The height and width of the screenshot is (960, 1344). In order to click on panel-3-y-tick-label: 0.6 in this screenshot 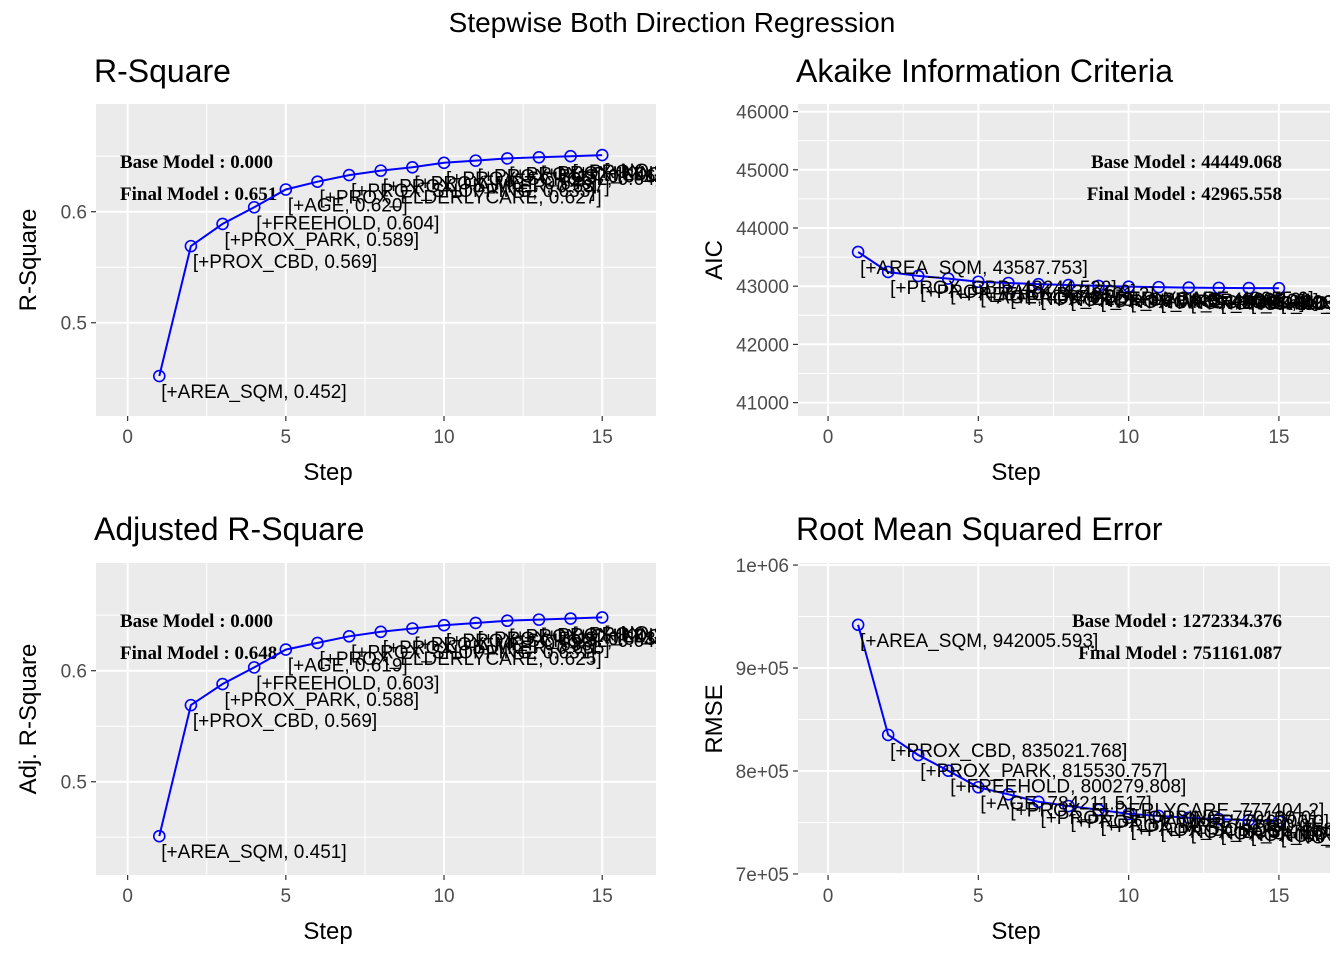, I will do `click(74, 672)`.